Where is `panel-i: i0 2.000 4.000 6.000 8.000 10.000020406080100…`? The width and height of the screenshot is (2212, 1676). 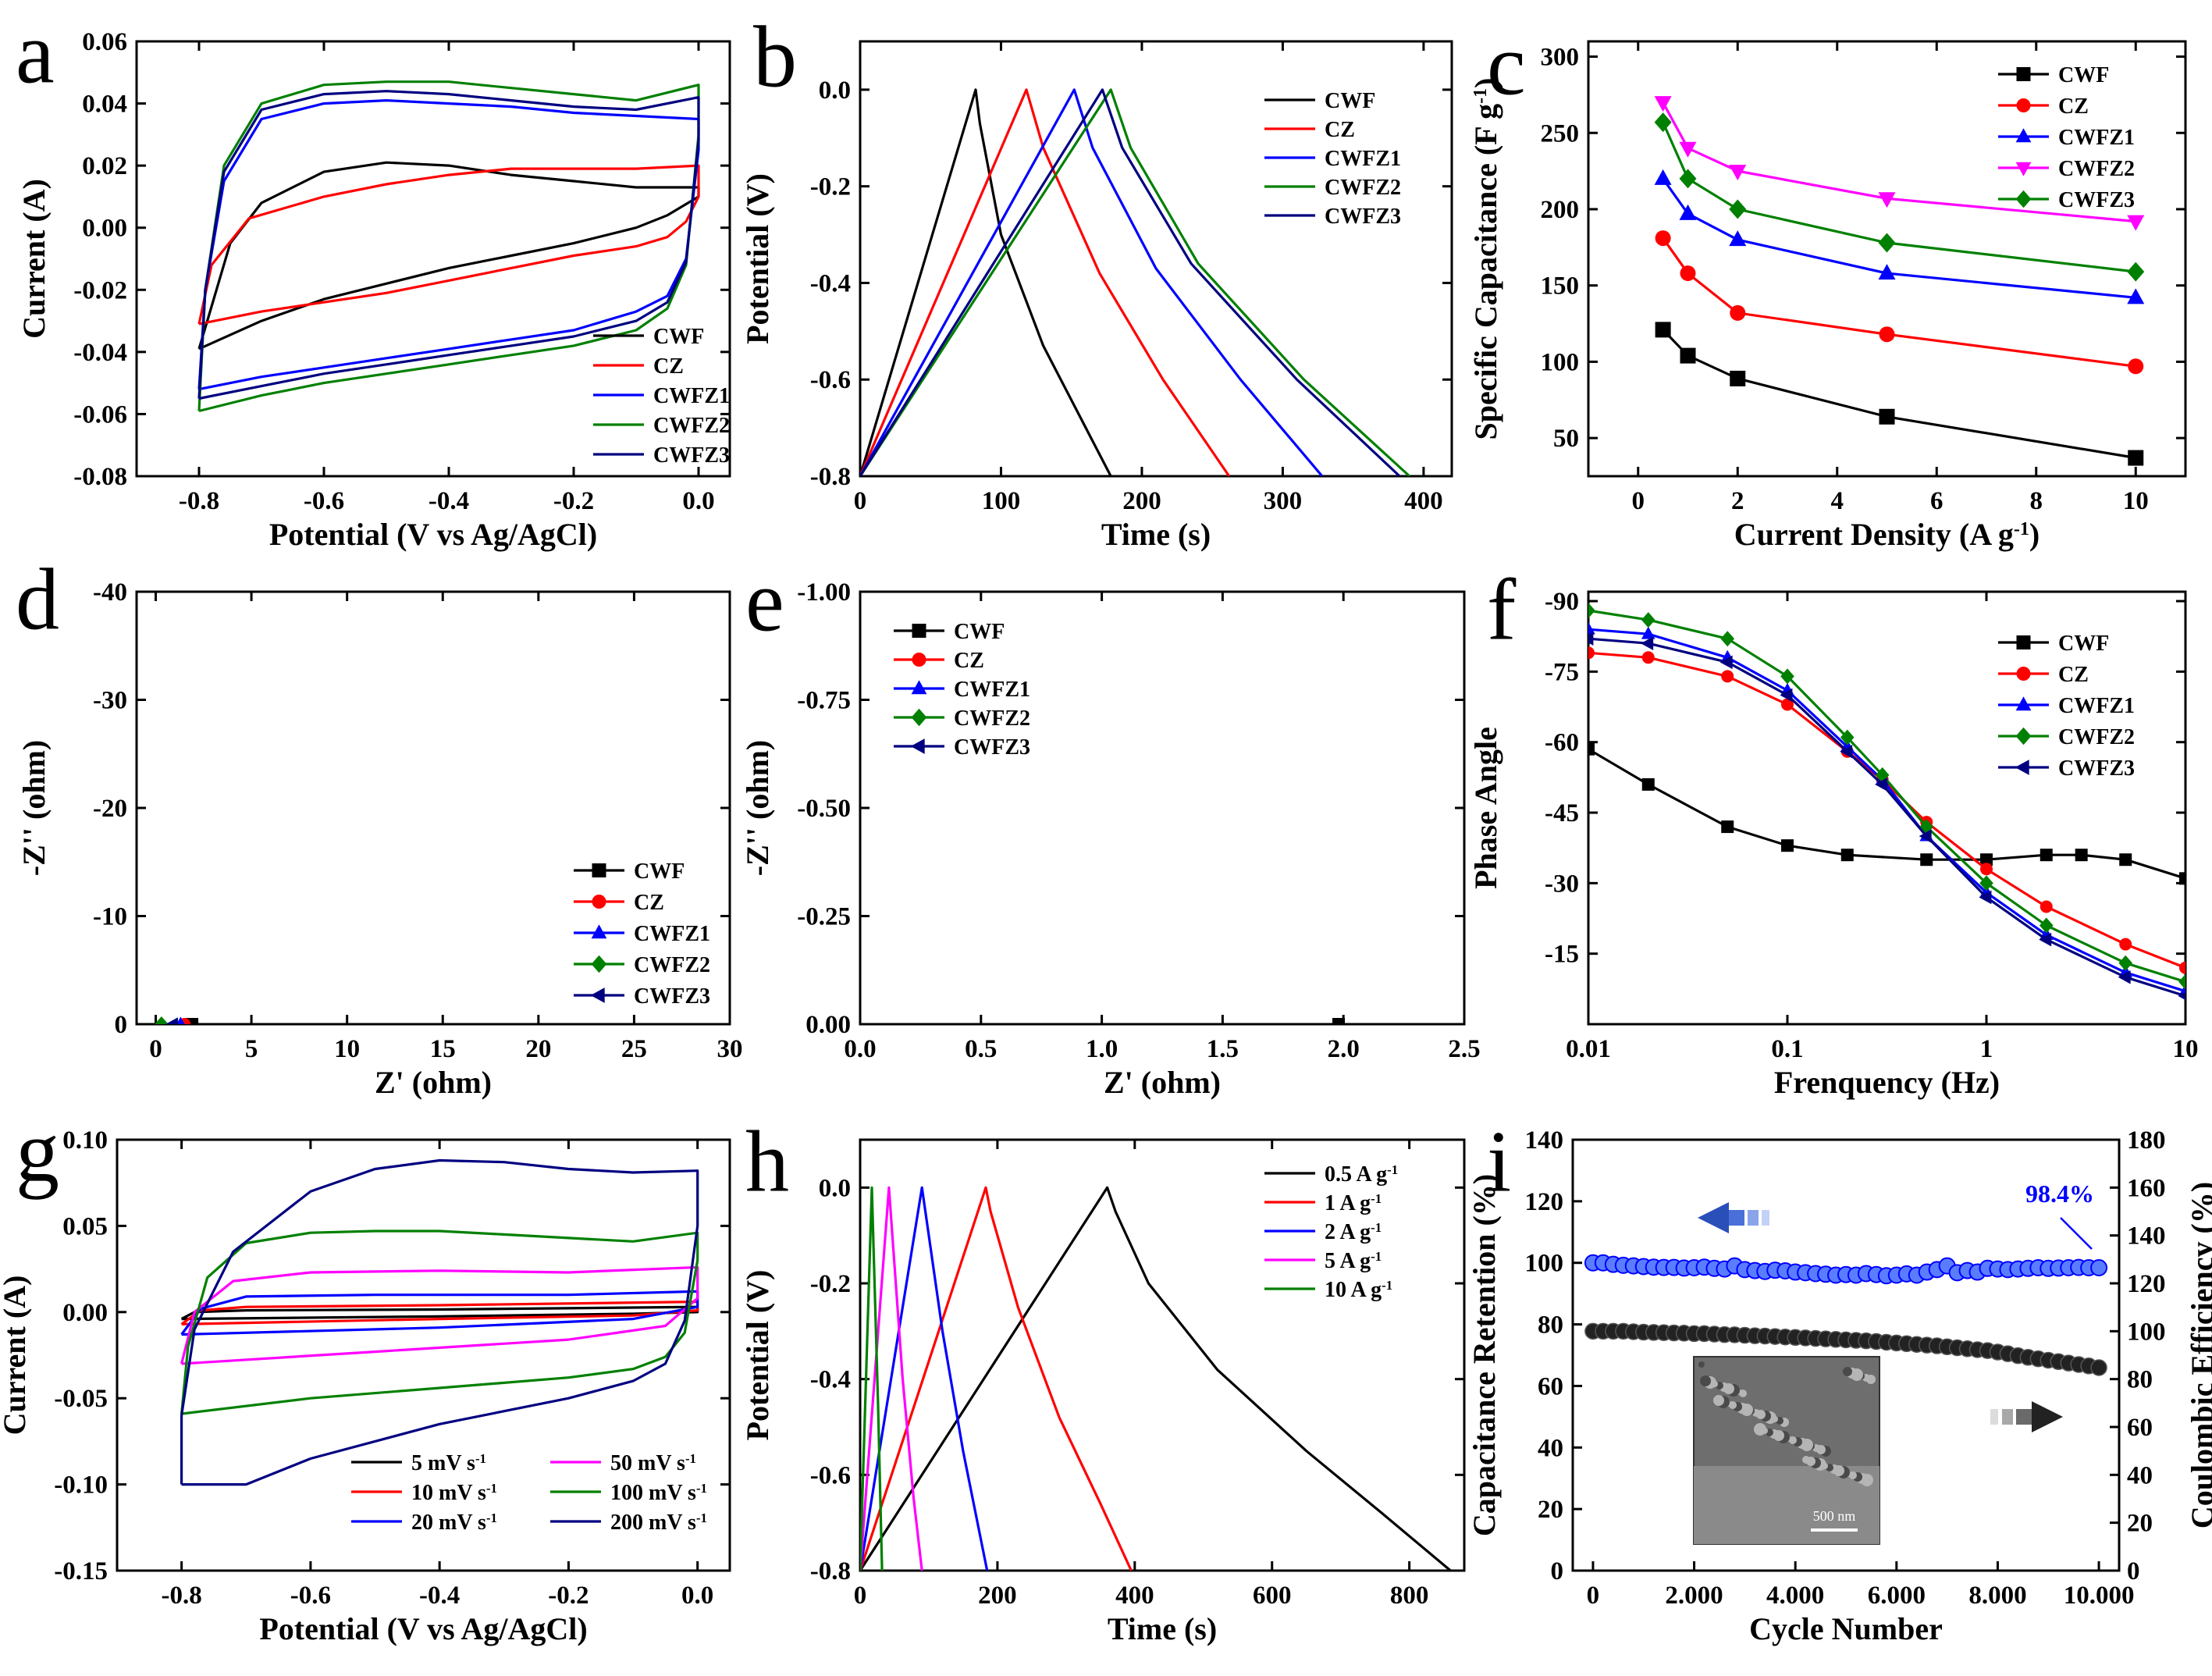 panel-i: i0 2.000 4.000 6.000 8.000 10.000020406080100… is located at coordinates (1839, 1380).